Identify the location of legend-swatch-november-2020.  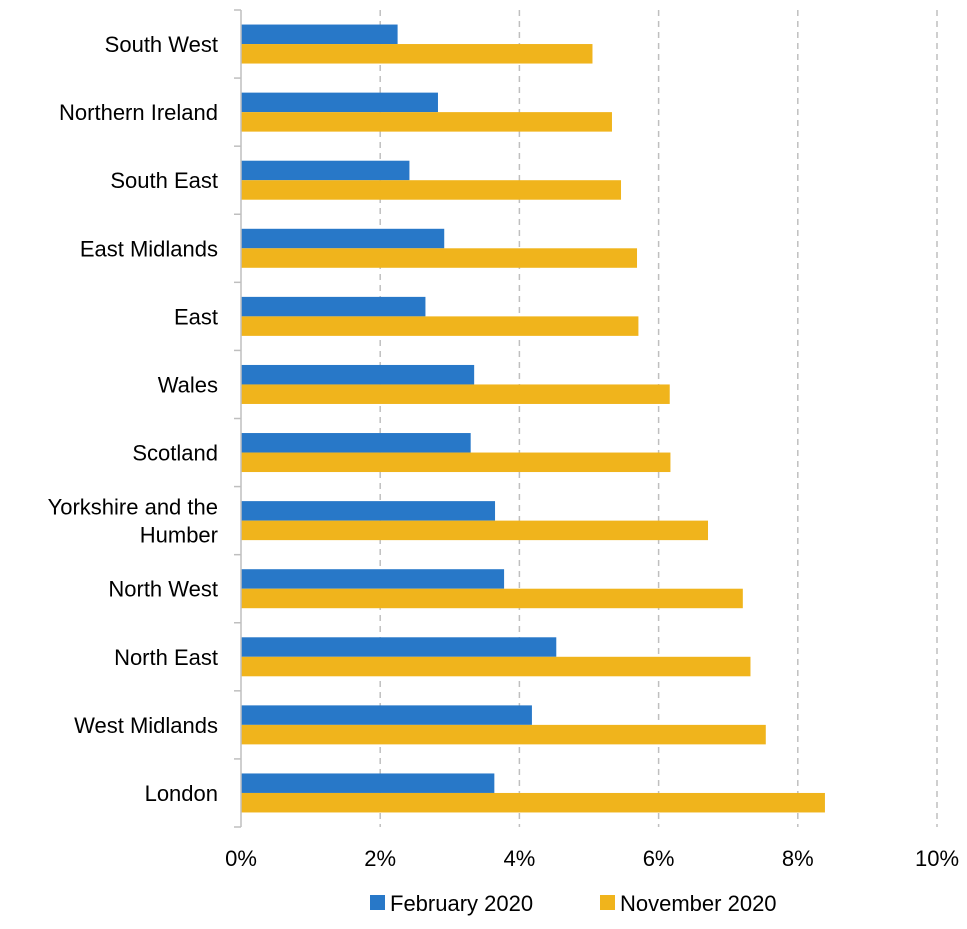
(607, 902).